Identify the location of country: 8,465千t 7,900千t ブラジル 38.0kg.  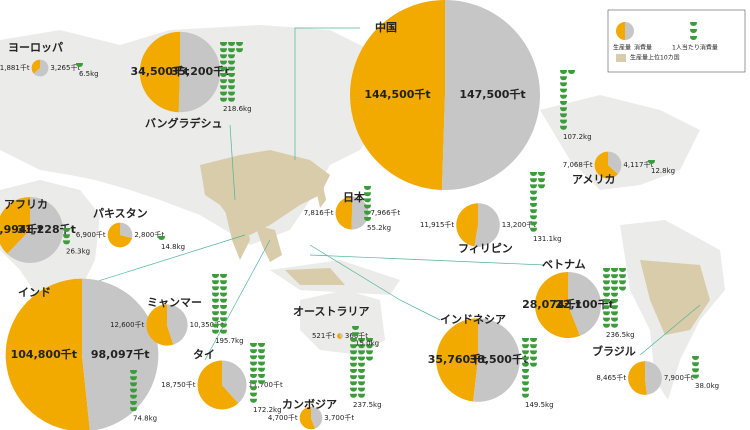
(655, 369).